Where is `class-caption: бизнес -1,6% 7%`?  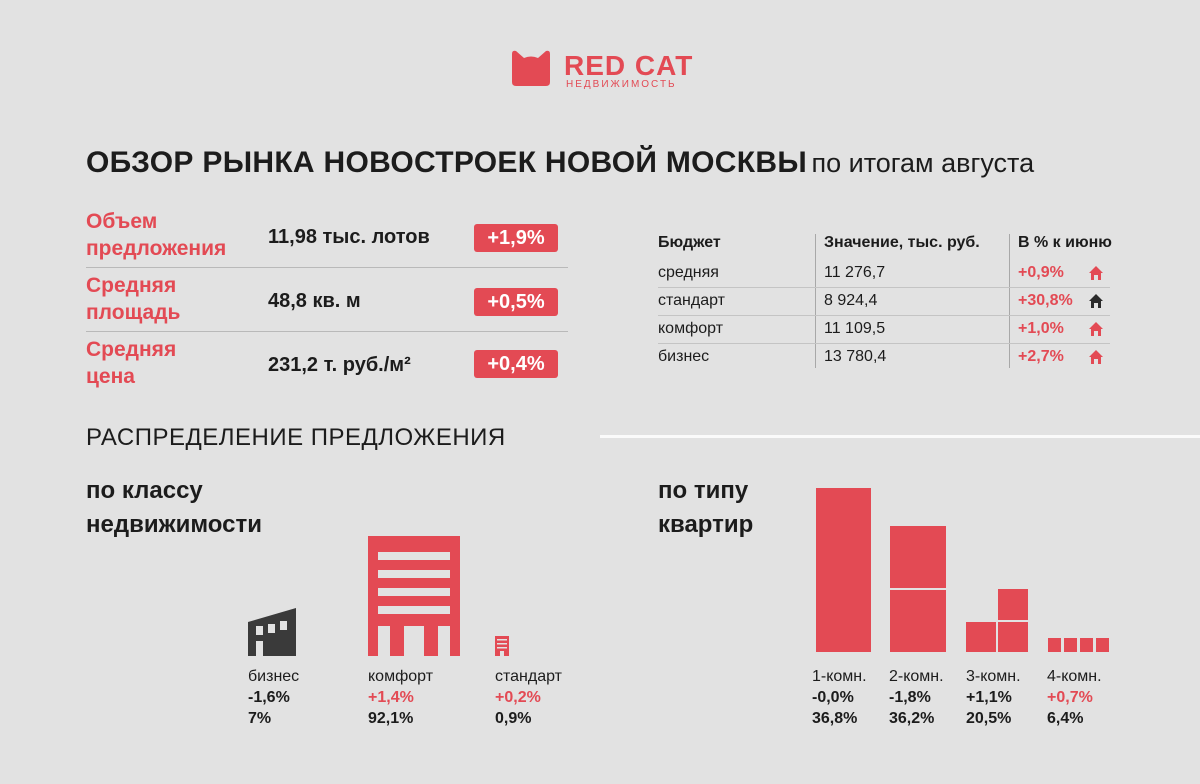 class-caption: бизнес -1,6% 7% is located at coordinates (273, 697).